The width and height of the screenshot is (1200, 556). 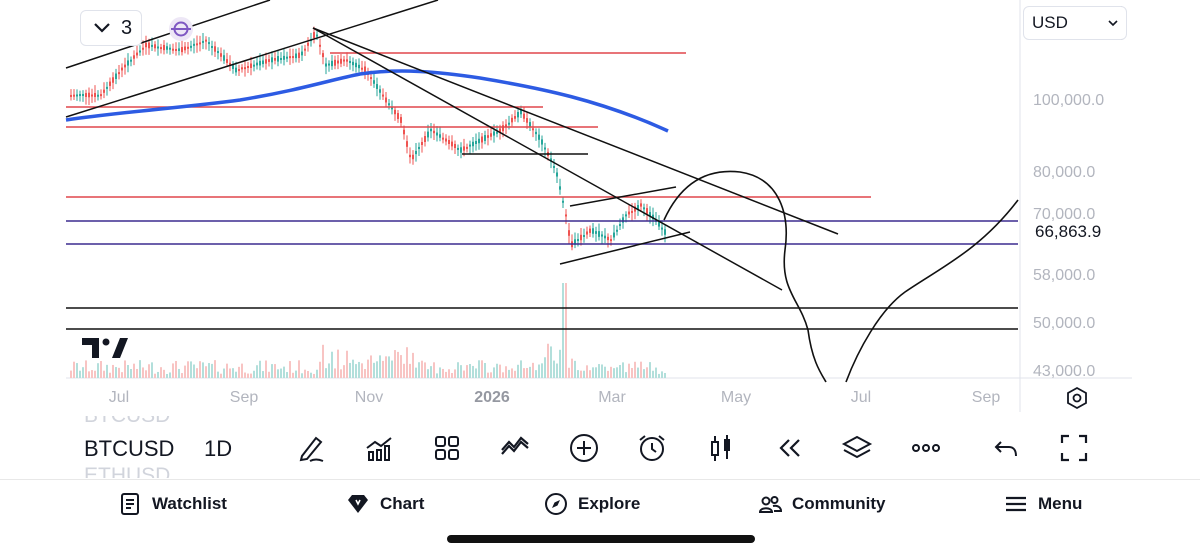 I want to click on symbol-switcher: BTCUSD BTCUSD ETHUSD, so click(x=131, y=447).